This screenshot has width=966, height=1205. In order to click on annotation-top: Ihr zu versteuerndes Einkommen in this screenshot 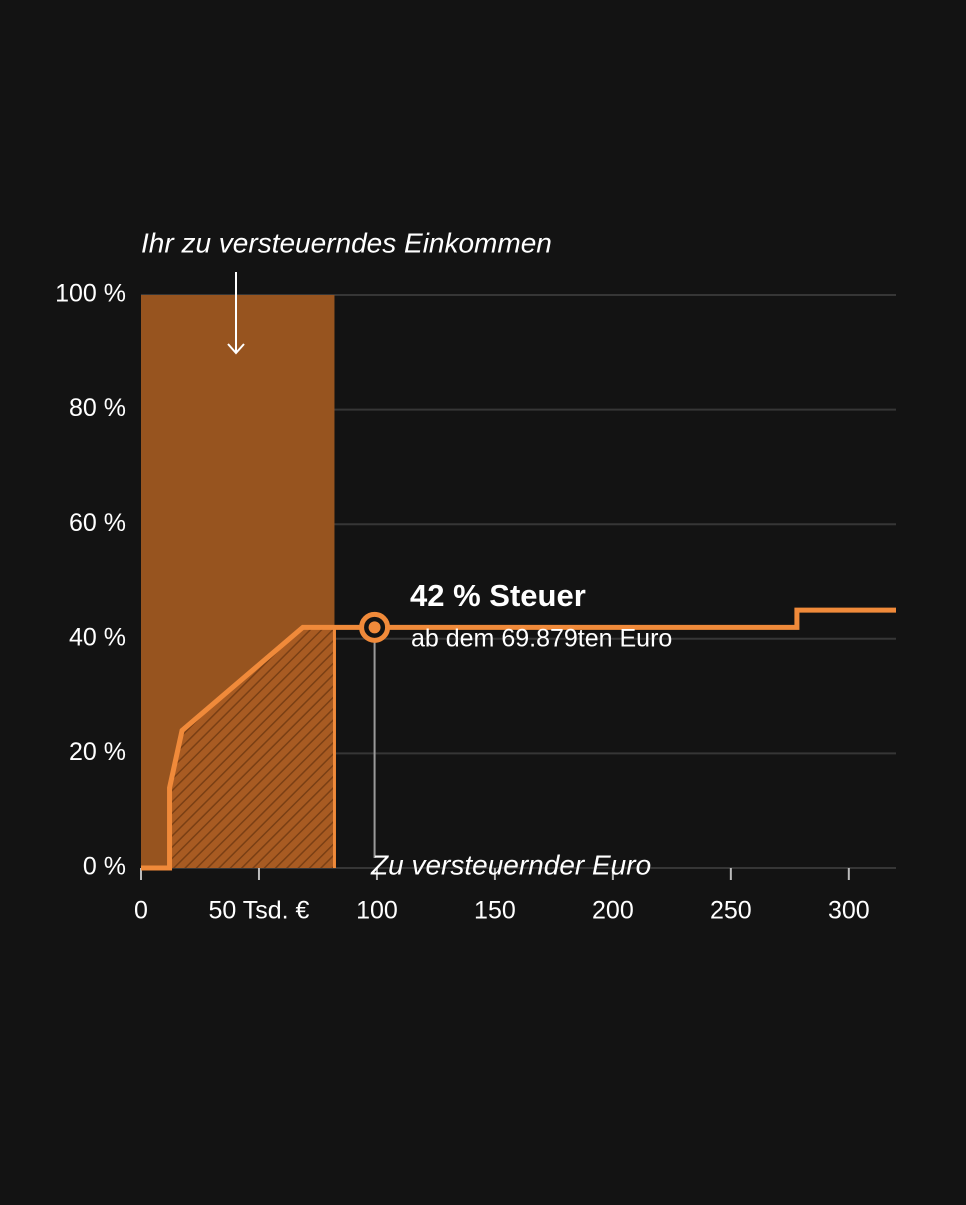, I will do `click(346, 242)`.